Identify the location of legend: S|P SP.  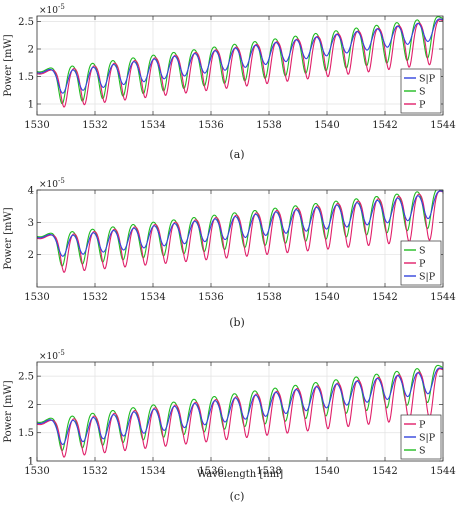
(421, 91).